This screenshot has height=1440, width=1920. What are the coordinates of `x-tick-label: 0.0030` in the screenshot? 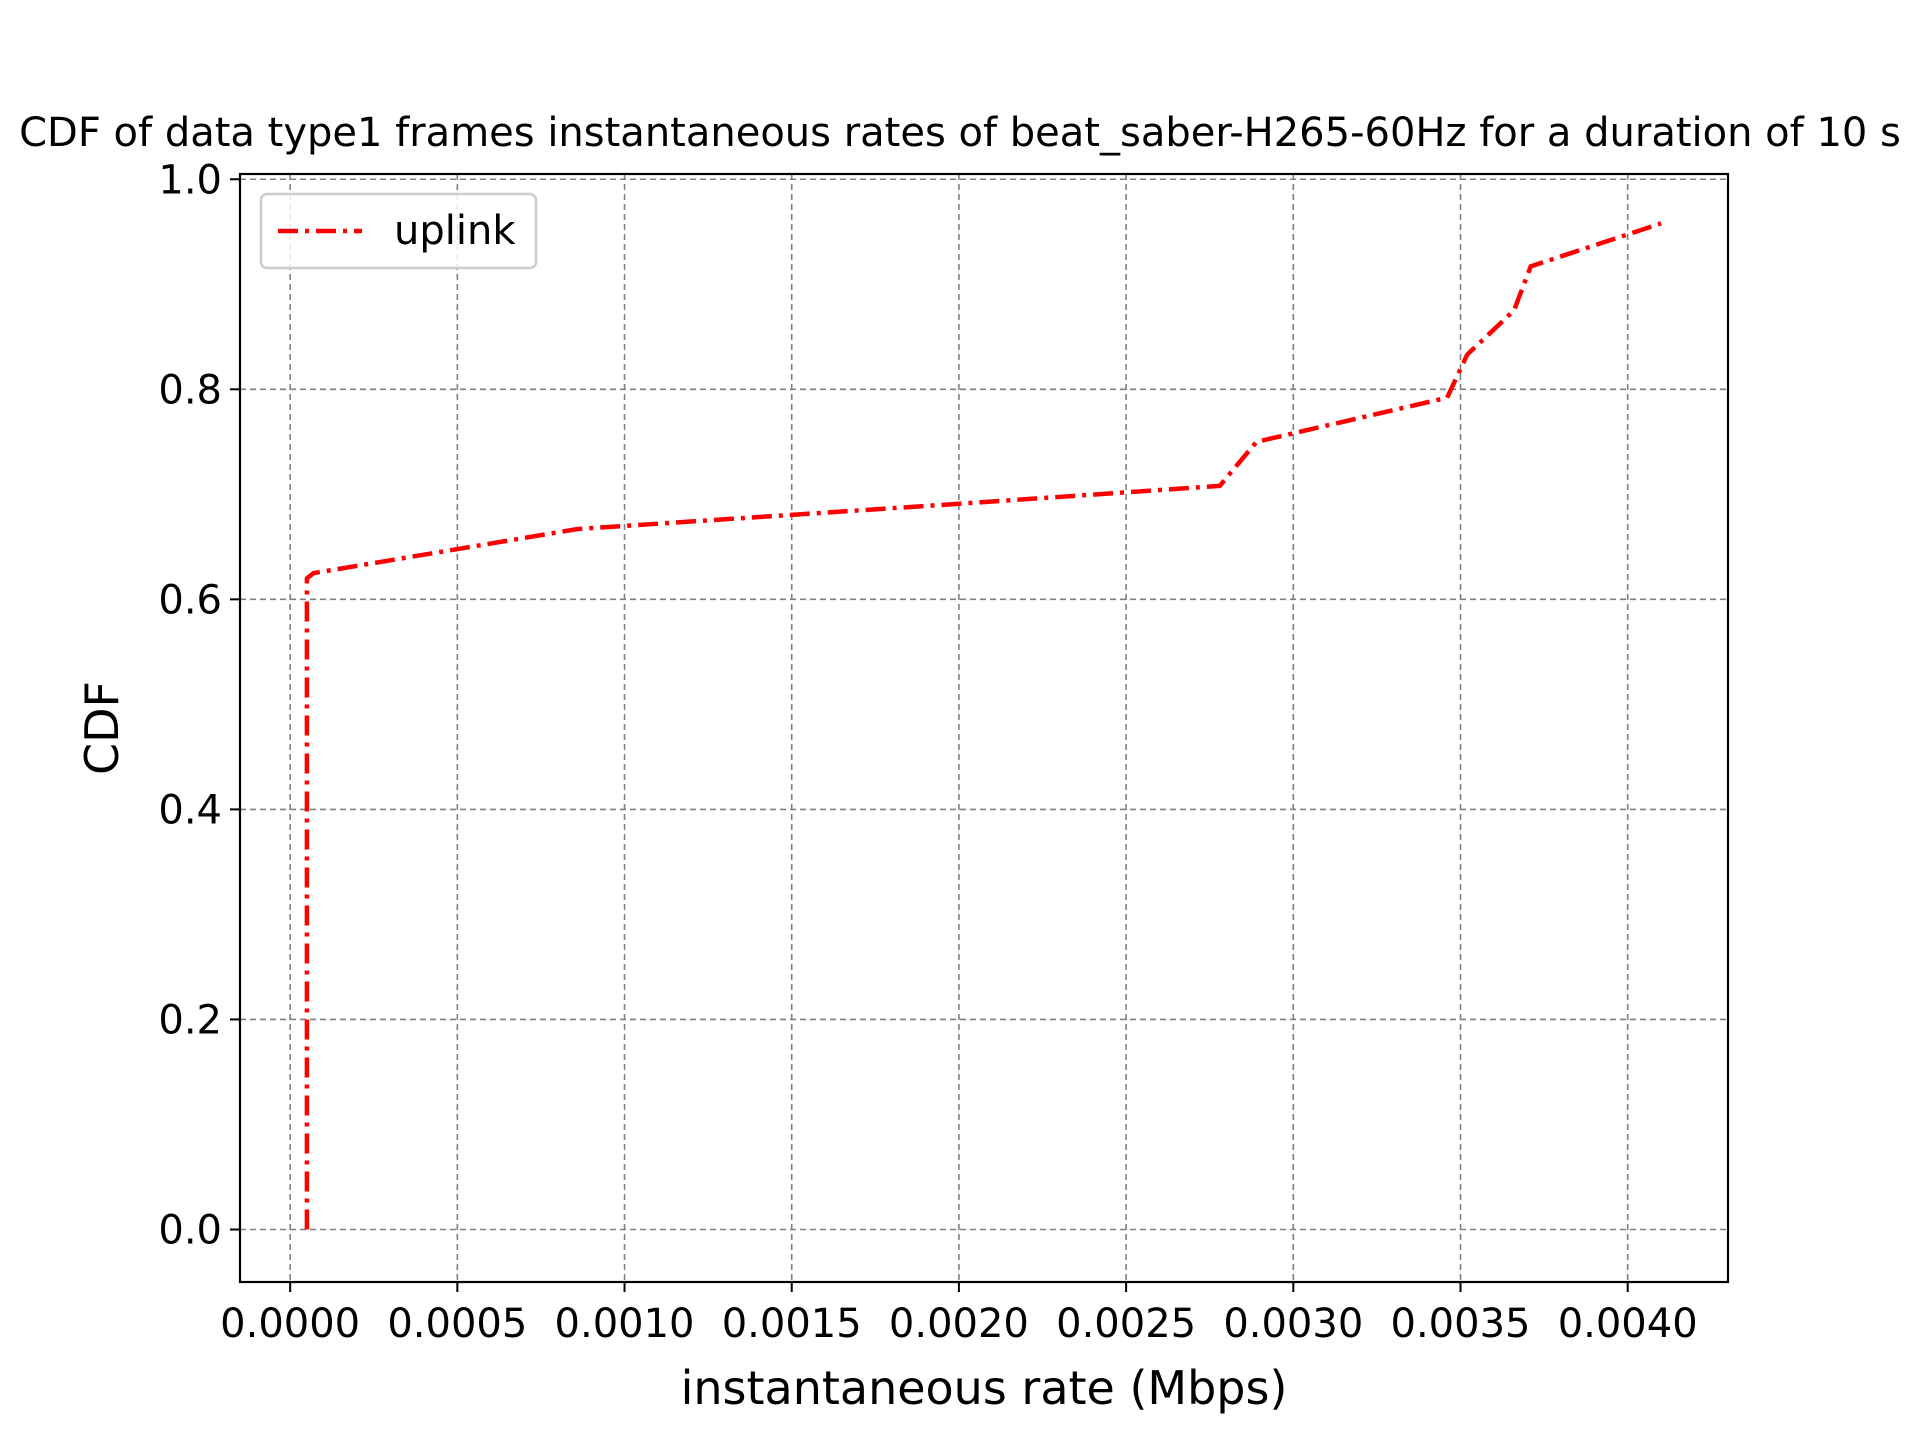 It's located at (1293, 1324).